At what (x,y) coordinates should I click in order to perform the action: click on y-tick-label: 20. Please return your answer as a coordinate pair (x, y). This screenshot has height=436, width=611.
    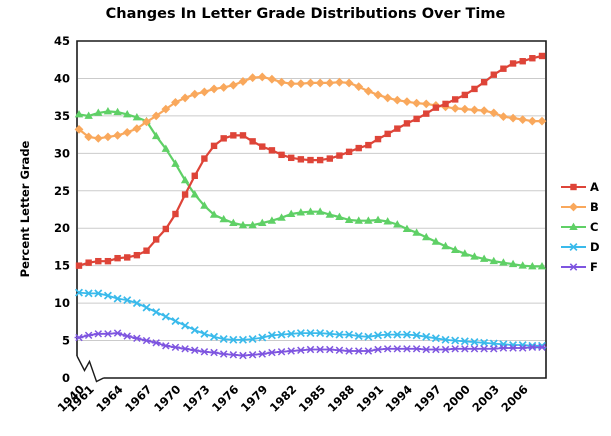
    Looking at the image, I should click on (62, 228).